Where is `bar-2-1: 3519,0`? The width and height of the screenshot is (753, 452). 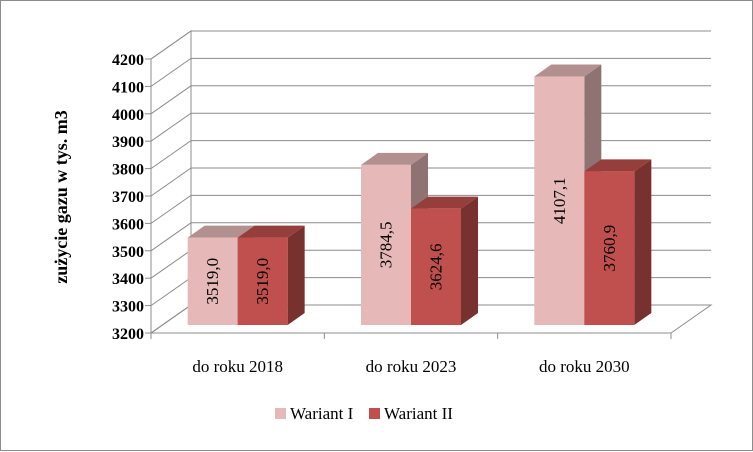
bar-2-1: 3519,0 is located at coordinates (271, 275).